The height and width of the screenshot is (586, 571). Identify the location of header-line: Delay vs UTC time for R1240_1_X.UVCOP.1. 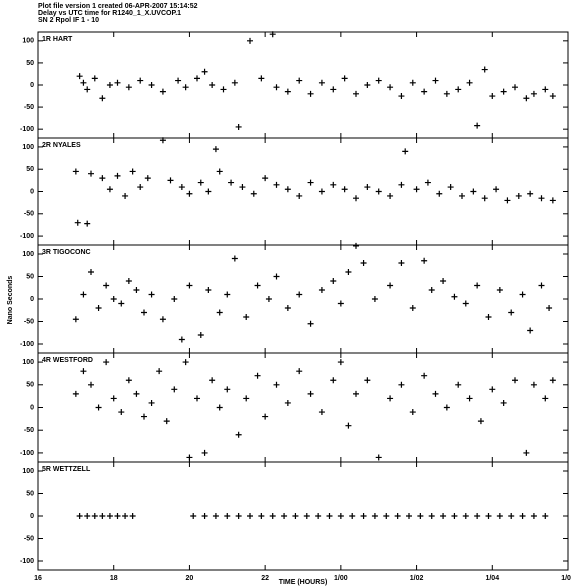
(109, 13).